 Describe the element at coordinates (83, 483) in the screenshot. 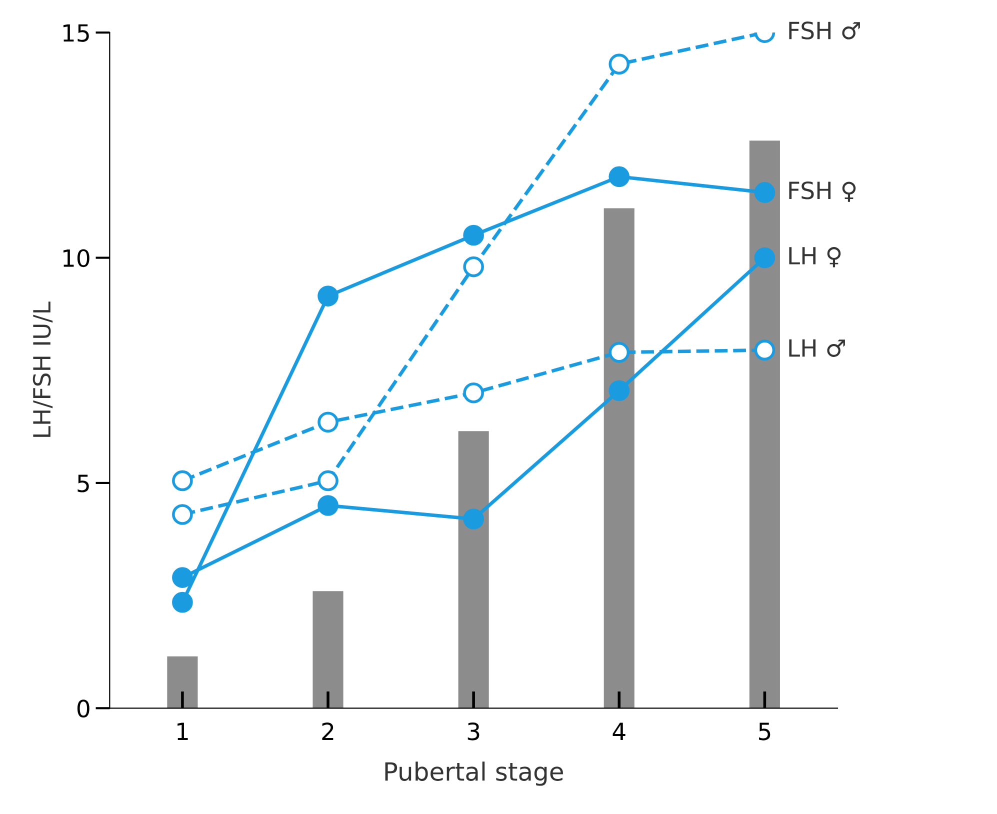

I see `y-tick-label: 5` at that location.